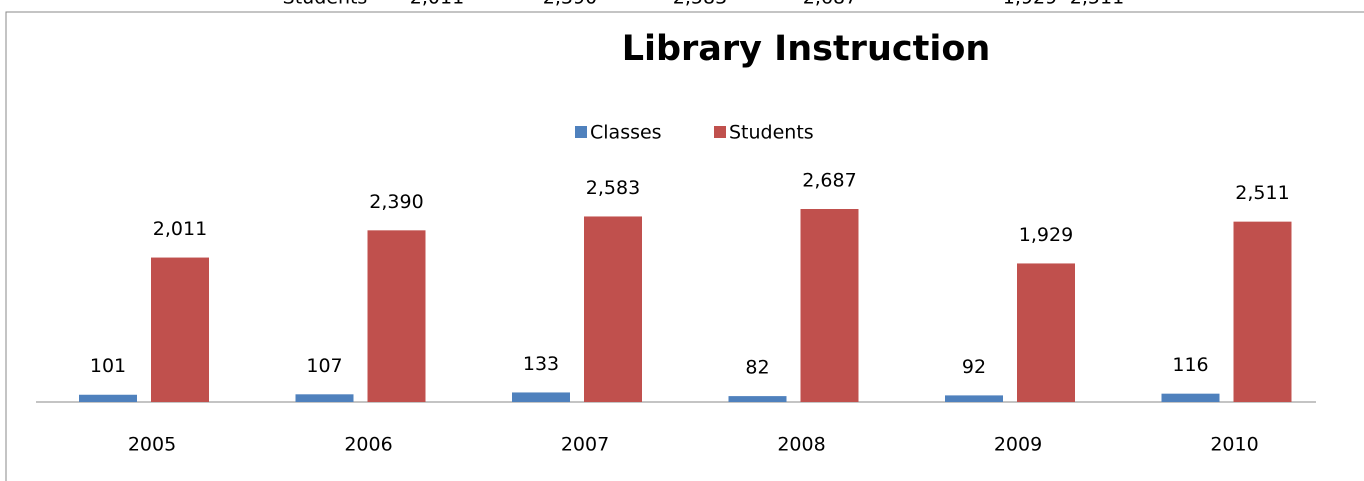 This screenshot has width=1364, height=481. What do you see at coordinates (1046, 235) in the screenshot?
I see `data-label: 1,929` at bounding box center [1046, 235].